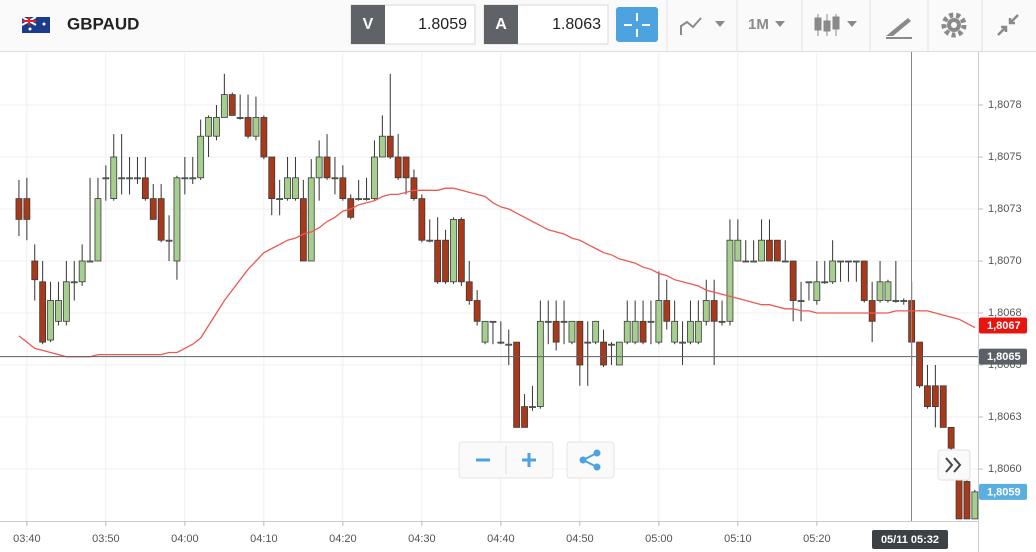  I want to click on price-marker-label: 1,8059, so click(1004, 492).